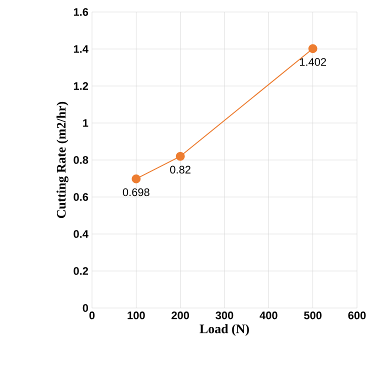 This screenshot has height=374, width=371. I want to click on x-tick-label: 100, so click(136, 316).